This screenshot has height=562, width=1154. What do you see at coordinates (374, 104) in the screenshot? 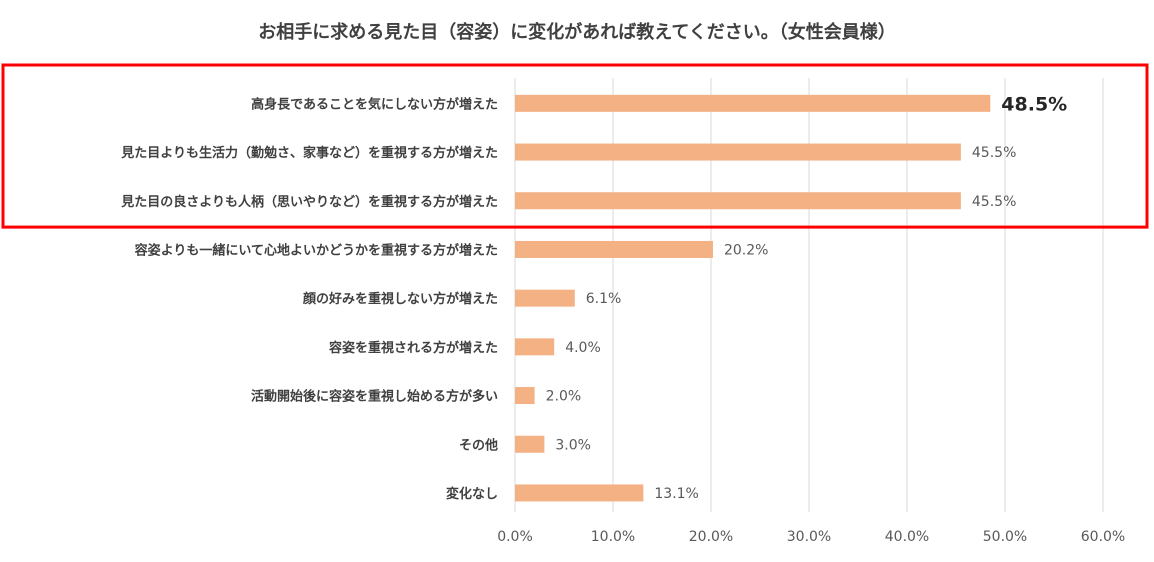
I see `category-label: 高身長であることを気にしない方が増えた` at bounding box center [374, 104].